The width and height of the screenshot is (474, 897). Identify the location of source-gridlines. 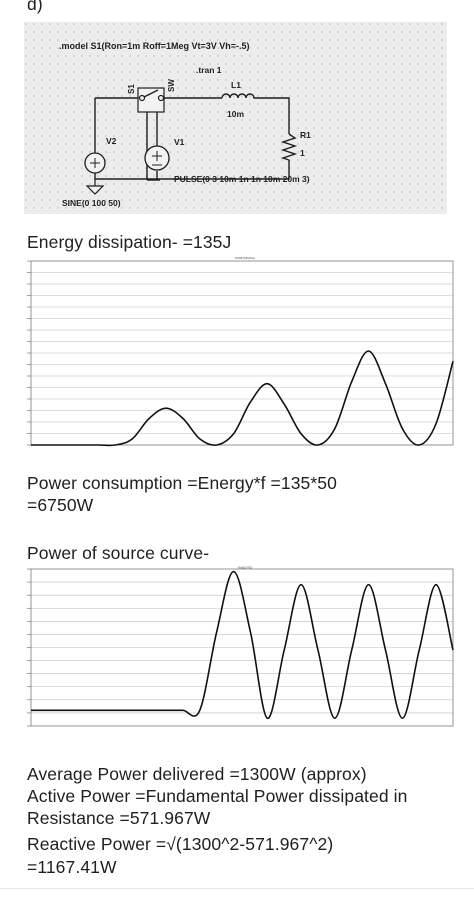
(242, 647).